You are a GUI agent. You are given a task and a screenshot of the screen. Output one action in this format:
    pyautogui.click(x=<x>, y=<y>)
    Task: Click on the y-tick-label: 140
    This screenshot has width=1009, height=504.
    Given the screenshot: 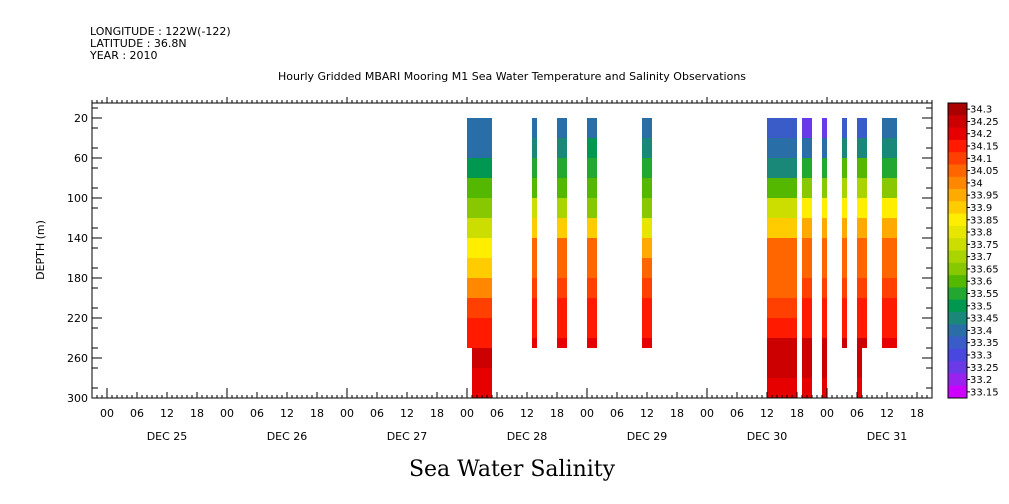 What is the action you would take?
    pyautogui.click(x=77, y=238)
    